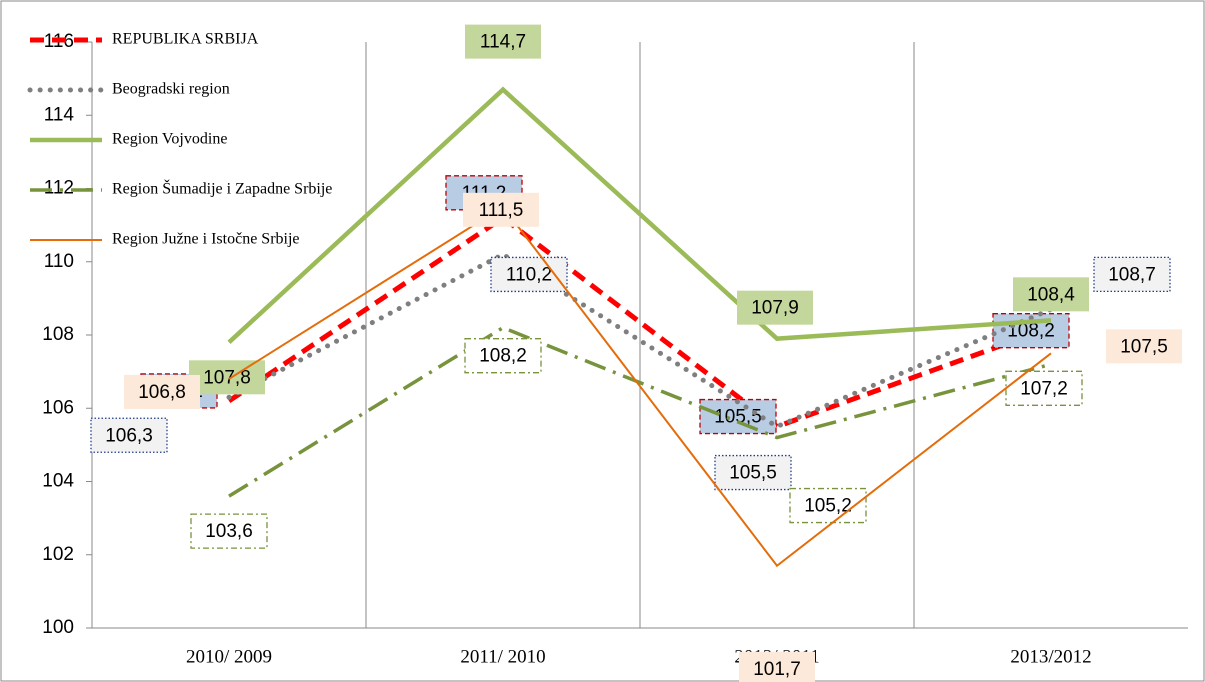  Describe the element at coordinates (171, 89) in the screenshot. I see `legend-label: Beogradski region` at that location.